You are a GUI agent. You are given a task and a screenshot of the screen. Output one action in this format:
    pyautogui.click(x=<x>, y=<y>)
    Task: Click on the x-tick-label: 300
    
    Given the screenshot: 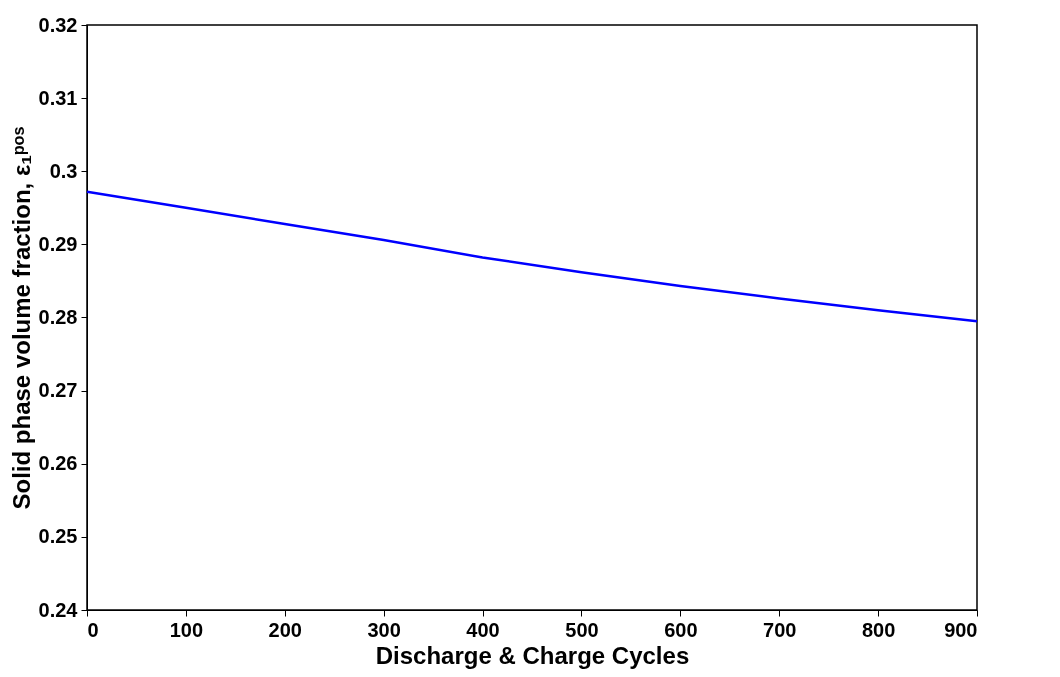 What is the action you would take?
    pyautogui.click(x=384, y=629)
    